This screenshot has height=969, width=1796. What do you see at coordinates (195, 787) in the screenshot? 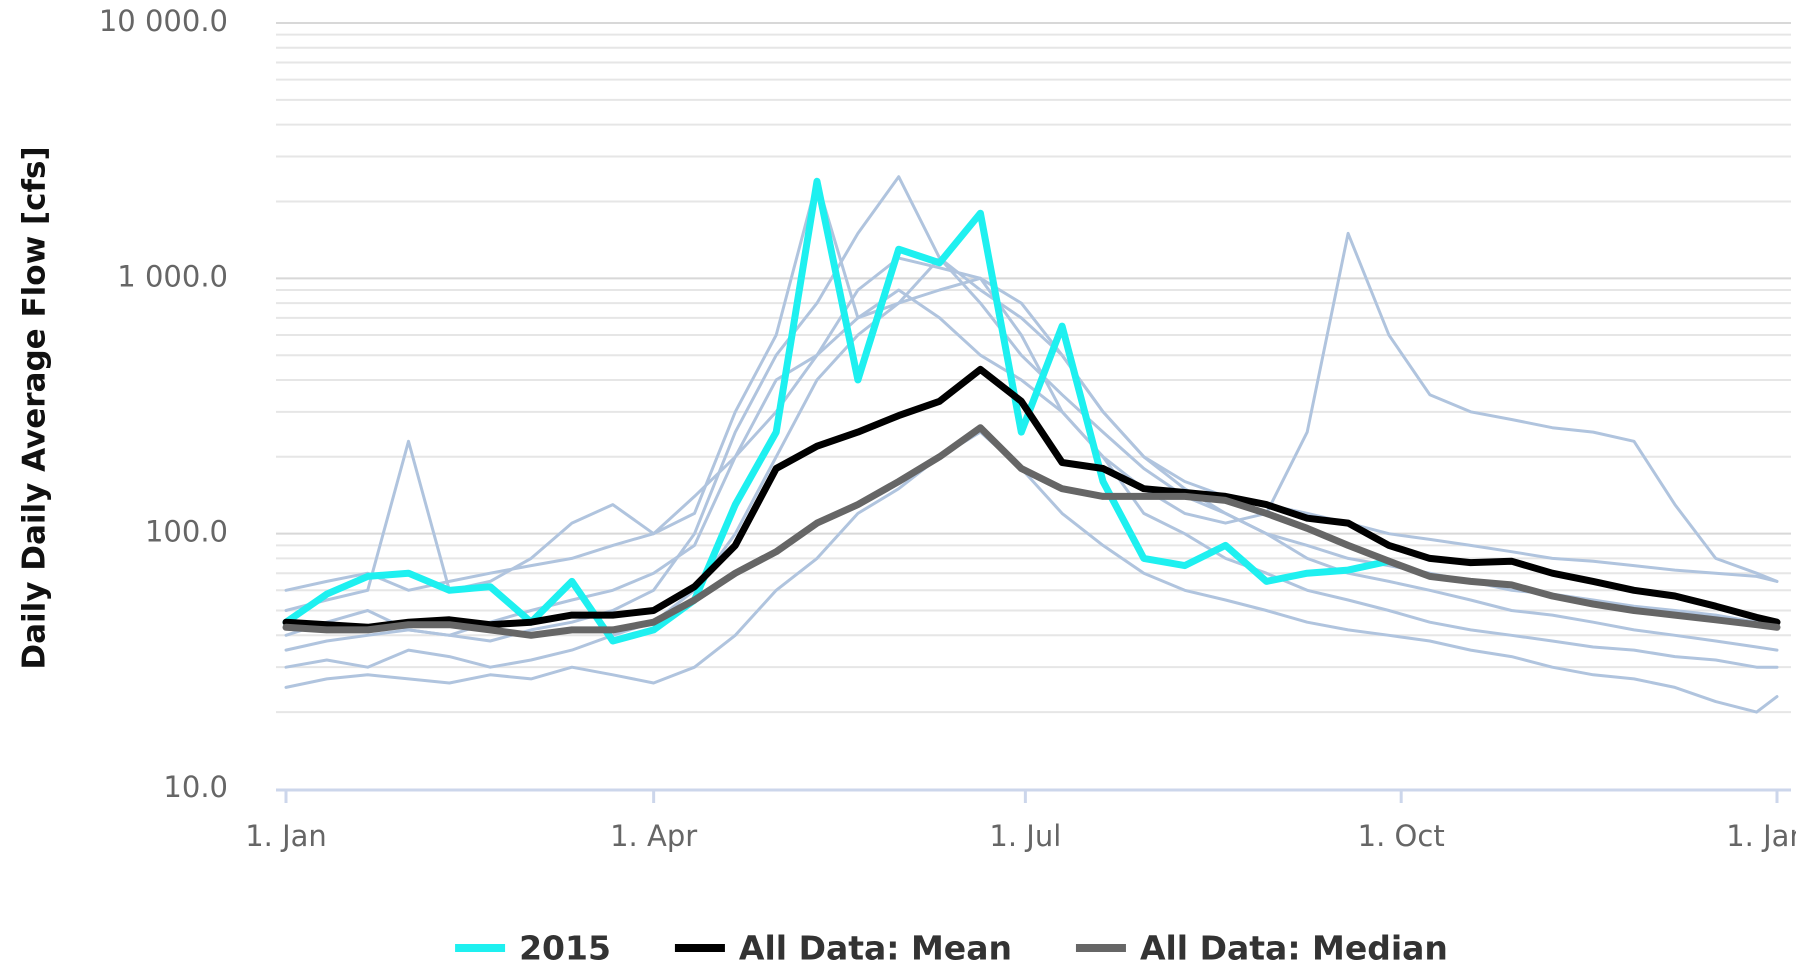
I see `y-tick-label: 10.0` at bounding box center [195, 787].